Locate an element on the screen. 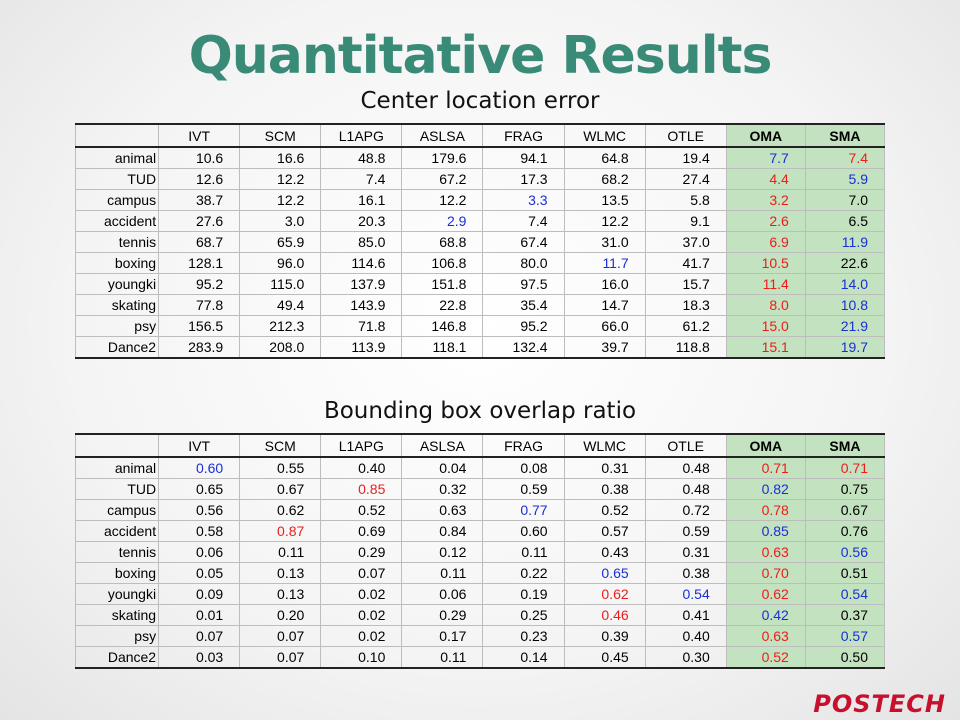 The image size is (960, 720). table-cell: 179.6 is located at coordinates (442, 157).